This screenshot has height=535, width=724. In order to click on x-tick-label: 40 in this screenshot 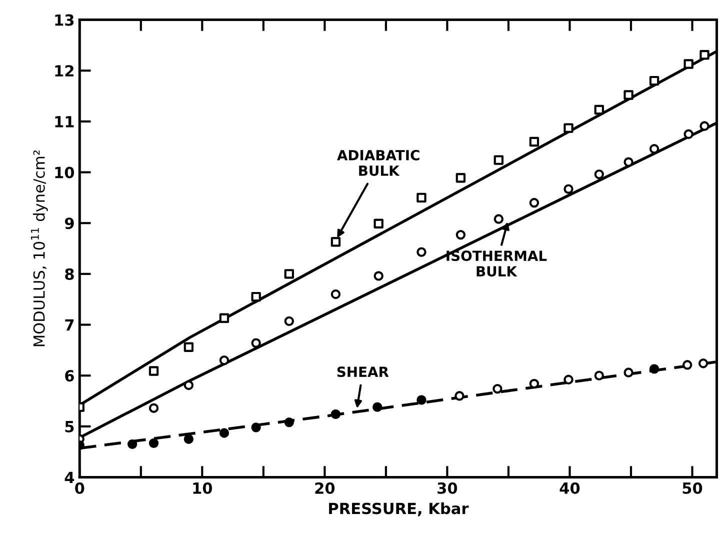, I will do `click(570, 488)`.